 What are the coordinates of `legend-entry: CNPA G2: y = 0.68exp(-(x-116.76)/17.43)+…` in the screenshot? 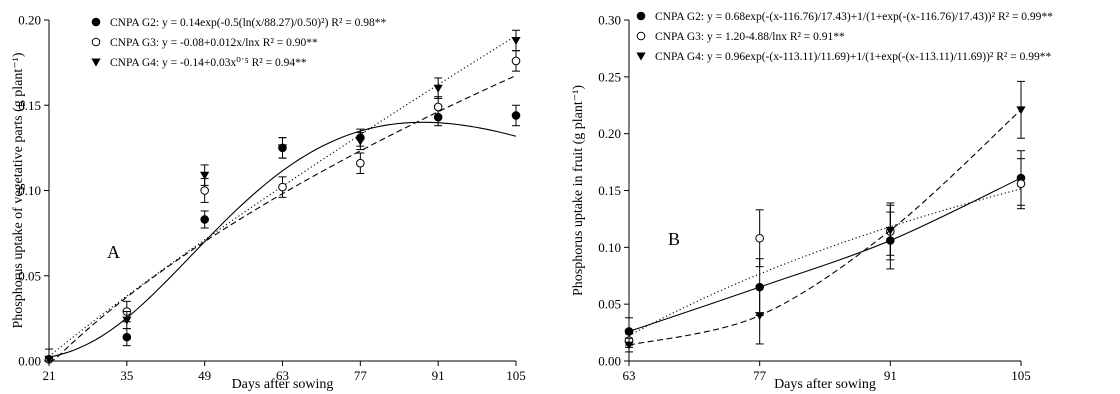 It's located at (854, 17).